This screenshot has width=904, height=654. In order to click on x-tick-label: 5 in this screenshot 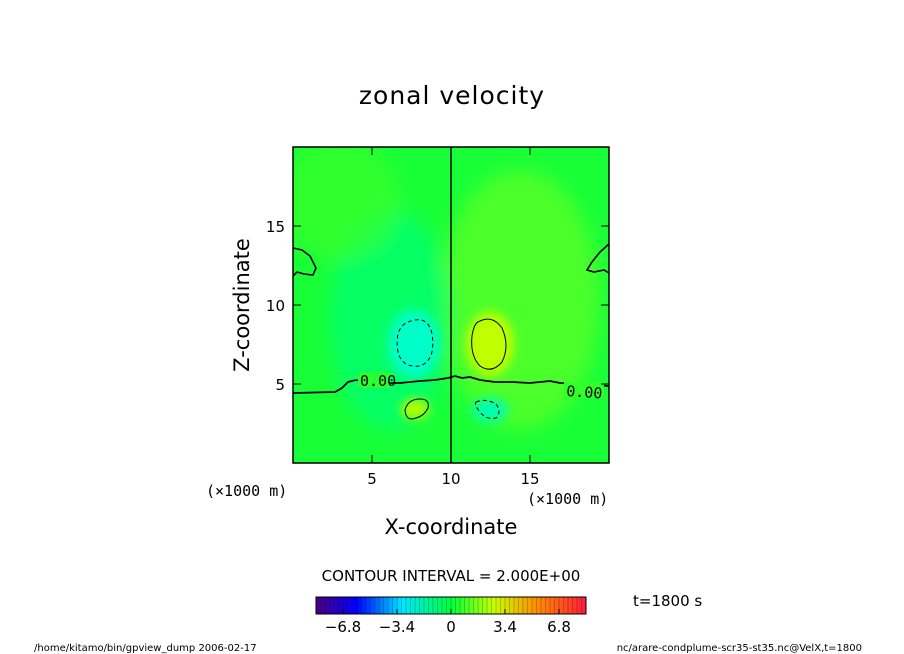, I will do `click(372, 479)`.